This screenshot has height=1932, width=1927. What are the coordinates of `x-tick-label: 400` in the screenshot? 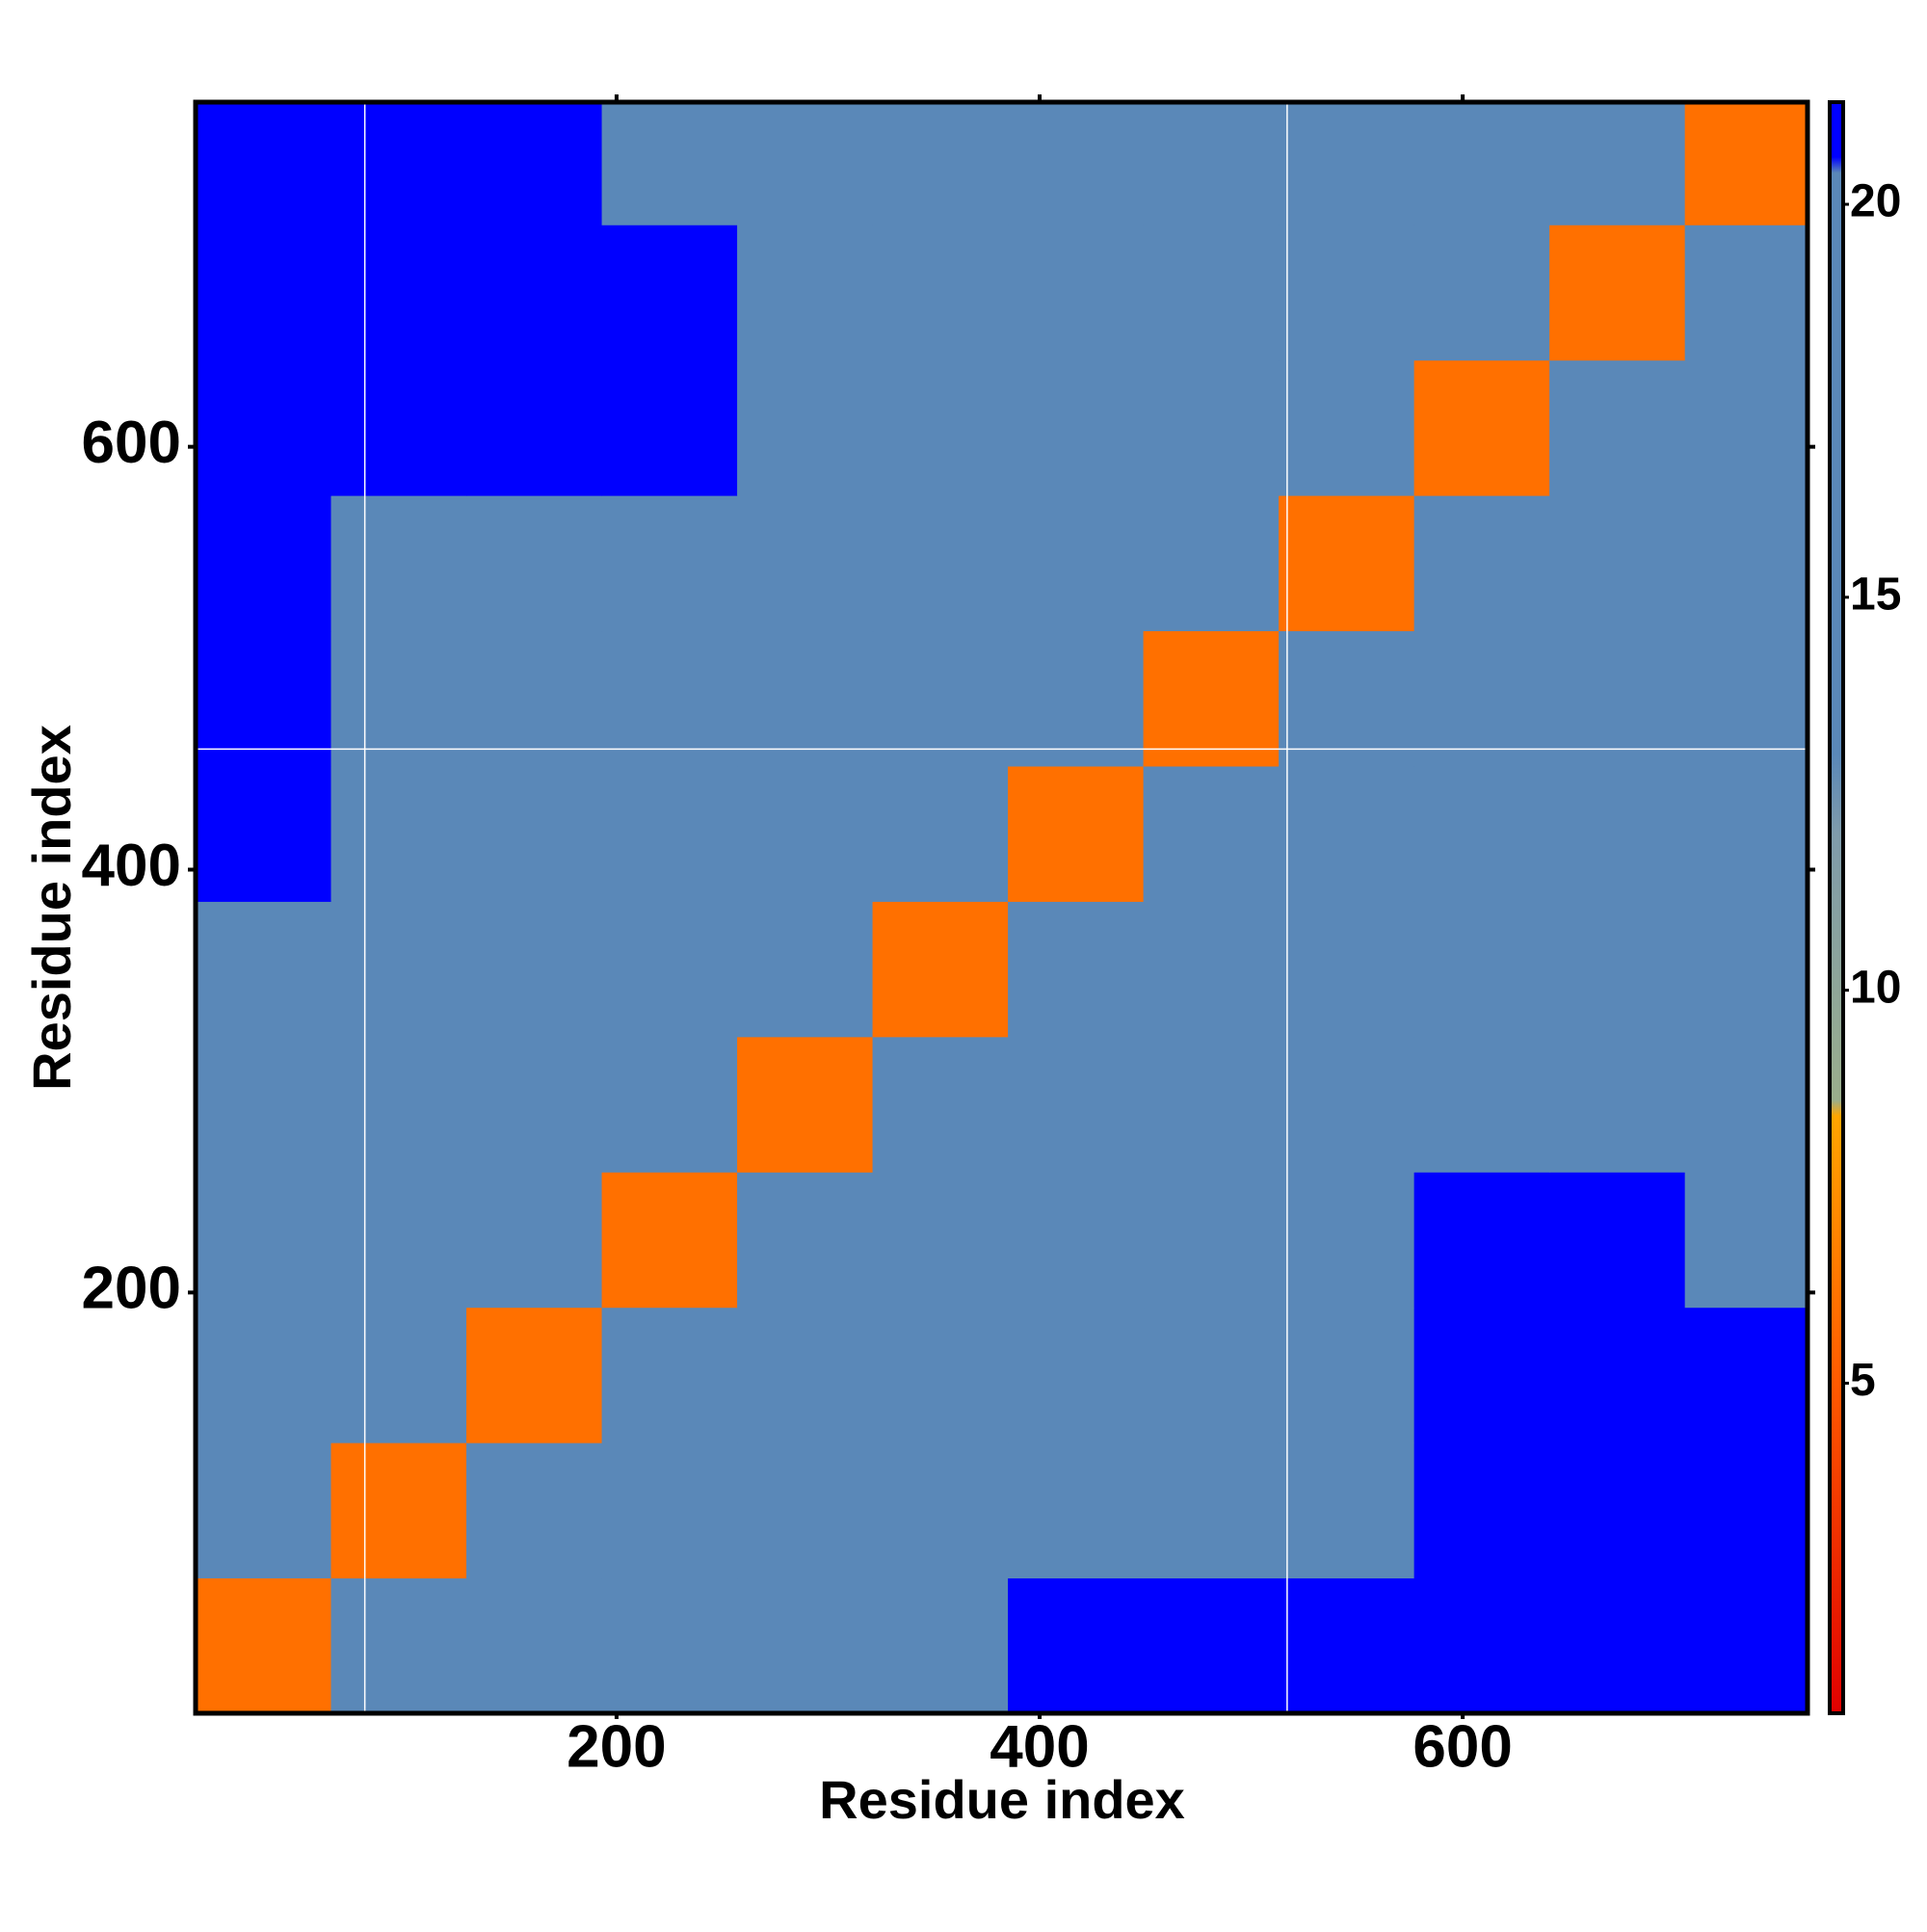 It's located at (1039, 1746).